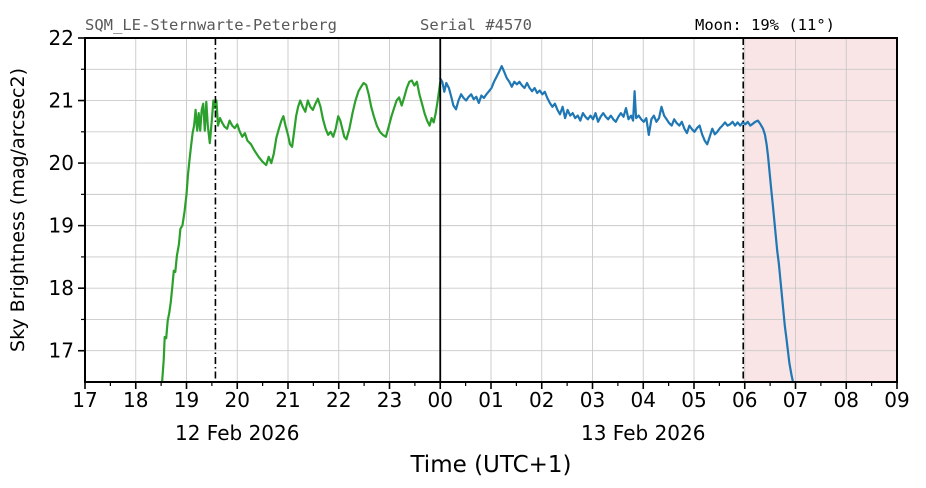  Describe the element at coordinates (18, 210) in the screenshot. I see `y-axis-label: Sky Brightness (mag/arcsec2)` at that location.